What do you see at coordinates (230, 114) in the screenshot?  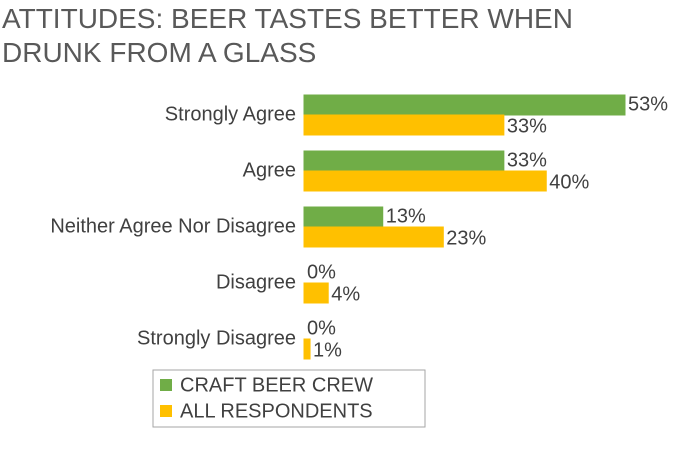 I see `category-label: Strongly Agree` at bounding box center [230, 114].